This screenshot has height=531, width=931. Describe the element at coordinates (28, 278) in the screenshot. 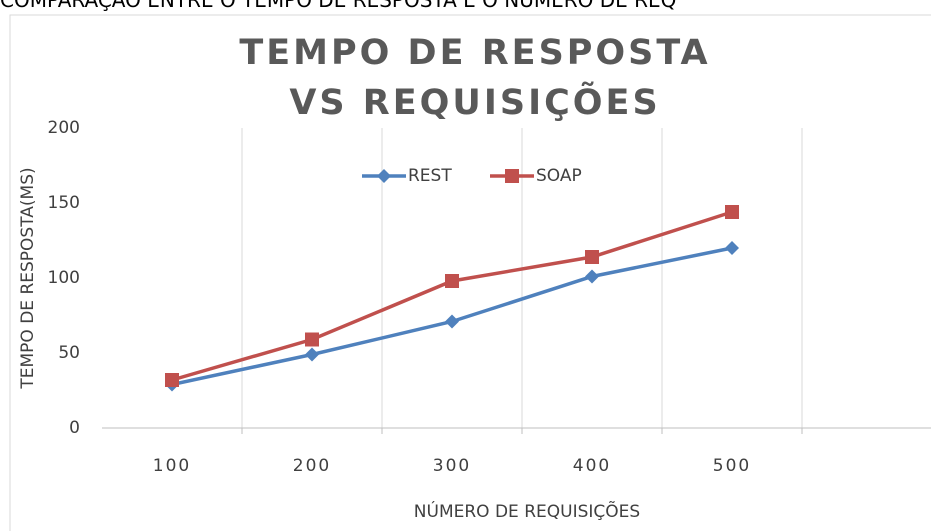

I see `y-axis-label: TEMPO DE RESPOSTA(MS)` at that location.